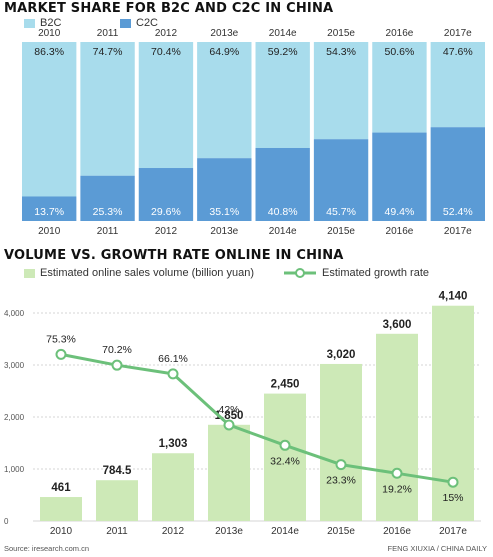  Describe the element at coordinates (453, 531) in the screenshot. I see `x-tick-label: 2017e` at that location.